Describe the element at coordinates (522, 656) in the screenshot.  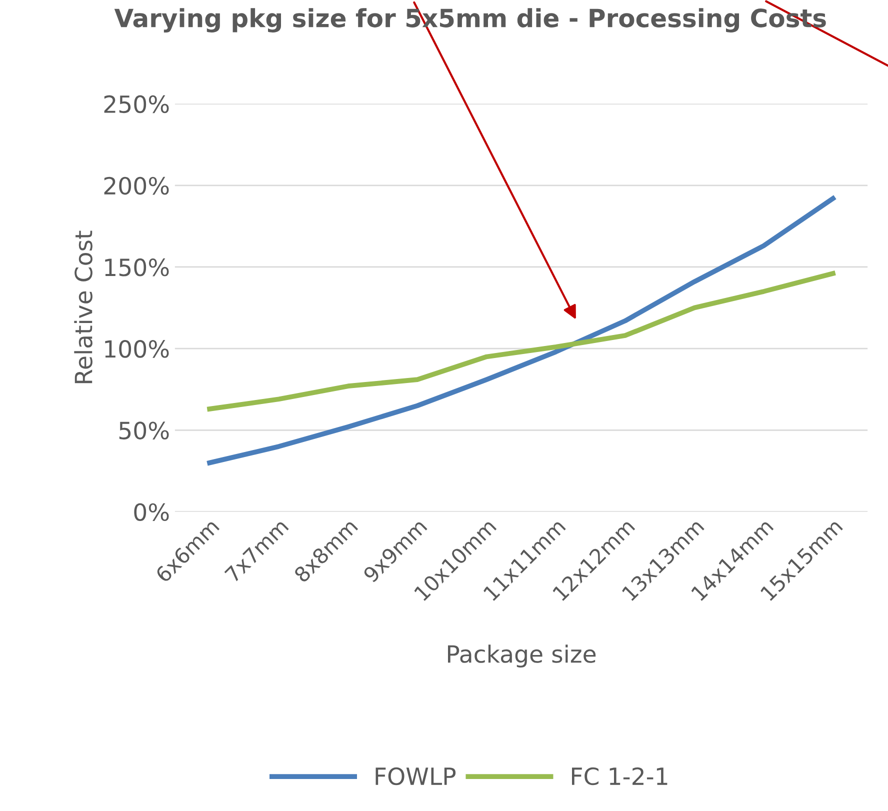
I see `x-axis-title: Package size` at that location.